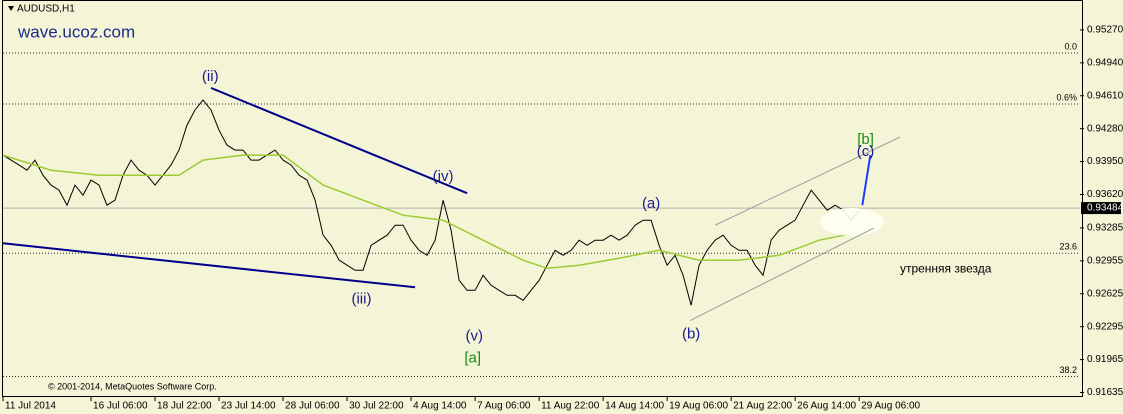 This screenshot has height=414, width=1123. I want to click on wave-label: (iv), so click(443, 176).